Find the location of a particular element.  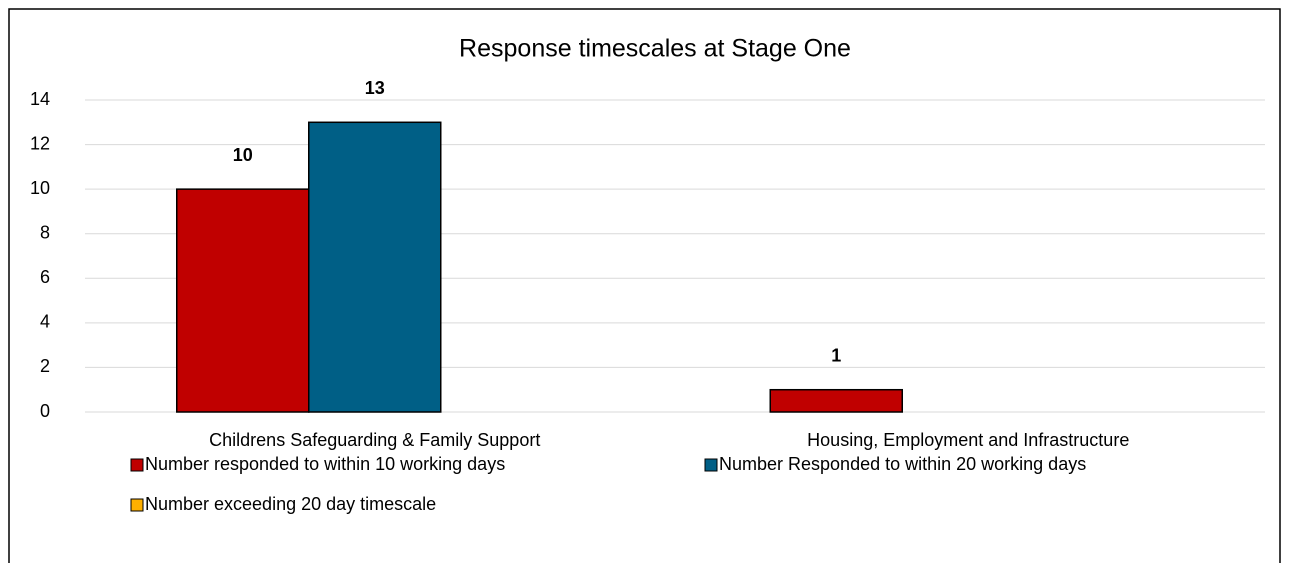

legend-label: Number exceeding 20 day timescale is located at coordinates (290, 504).